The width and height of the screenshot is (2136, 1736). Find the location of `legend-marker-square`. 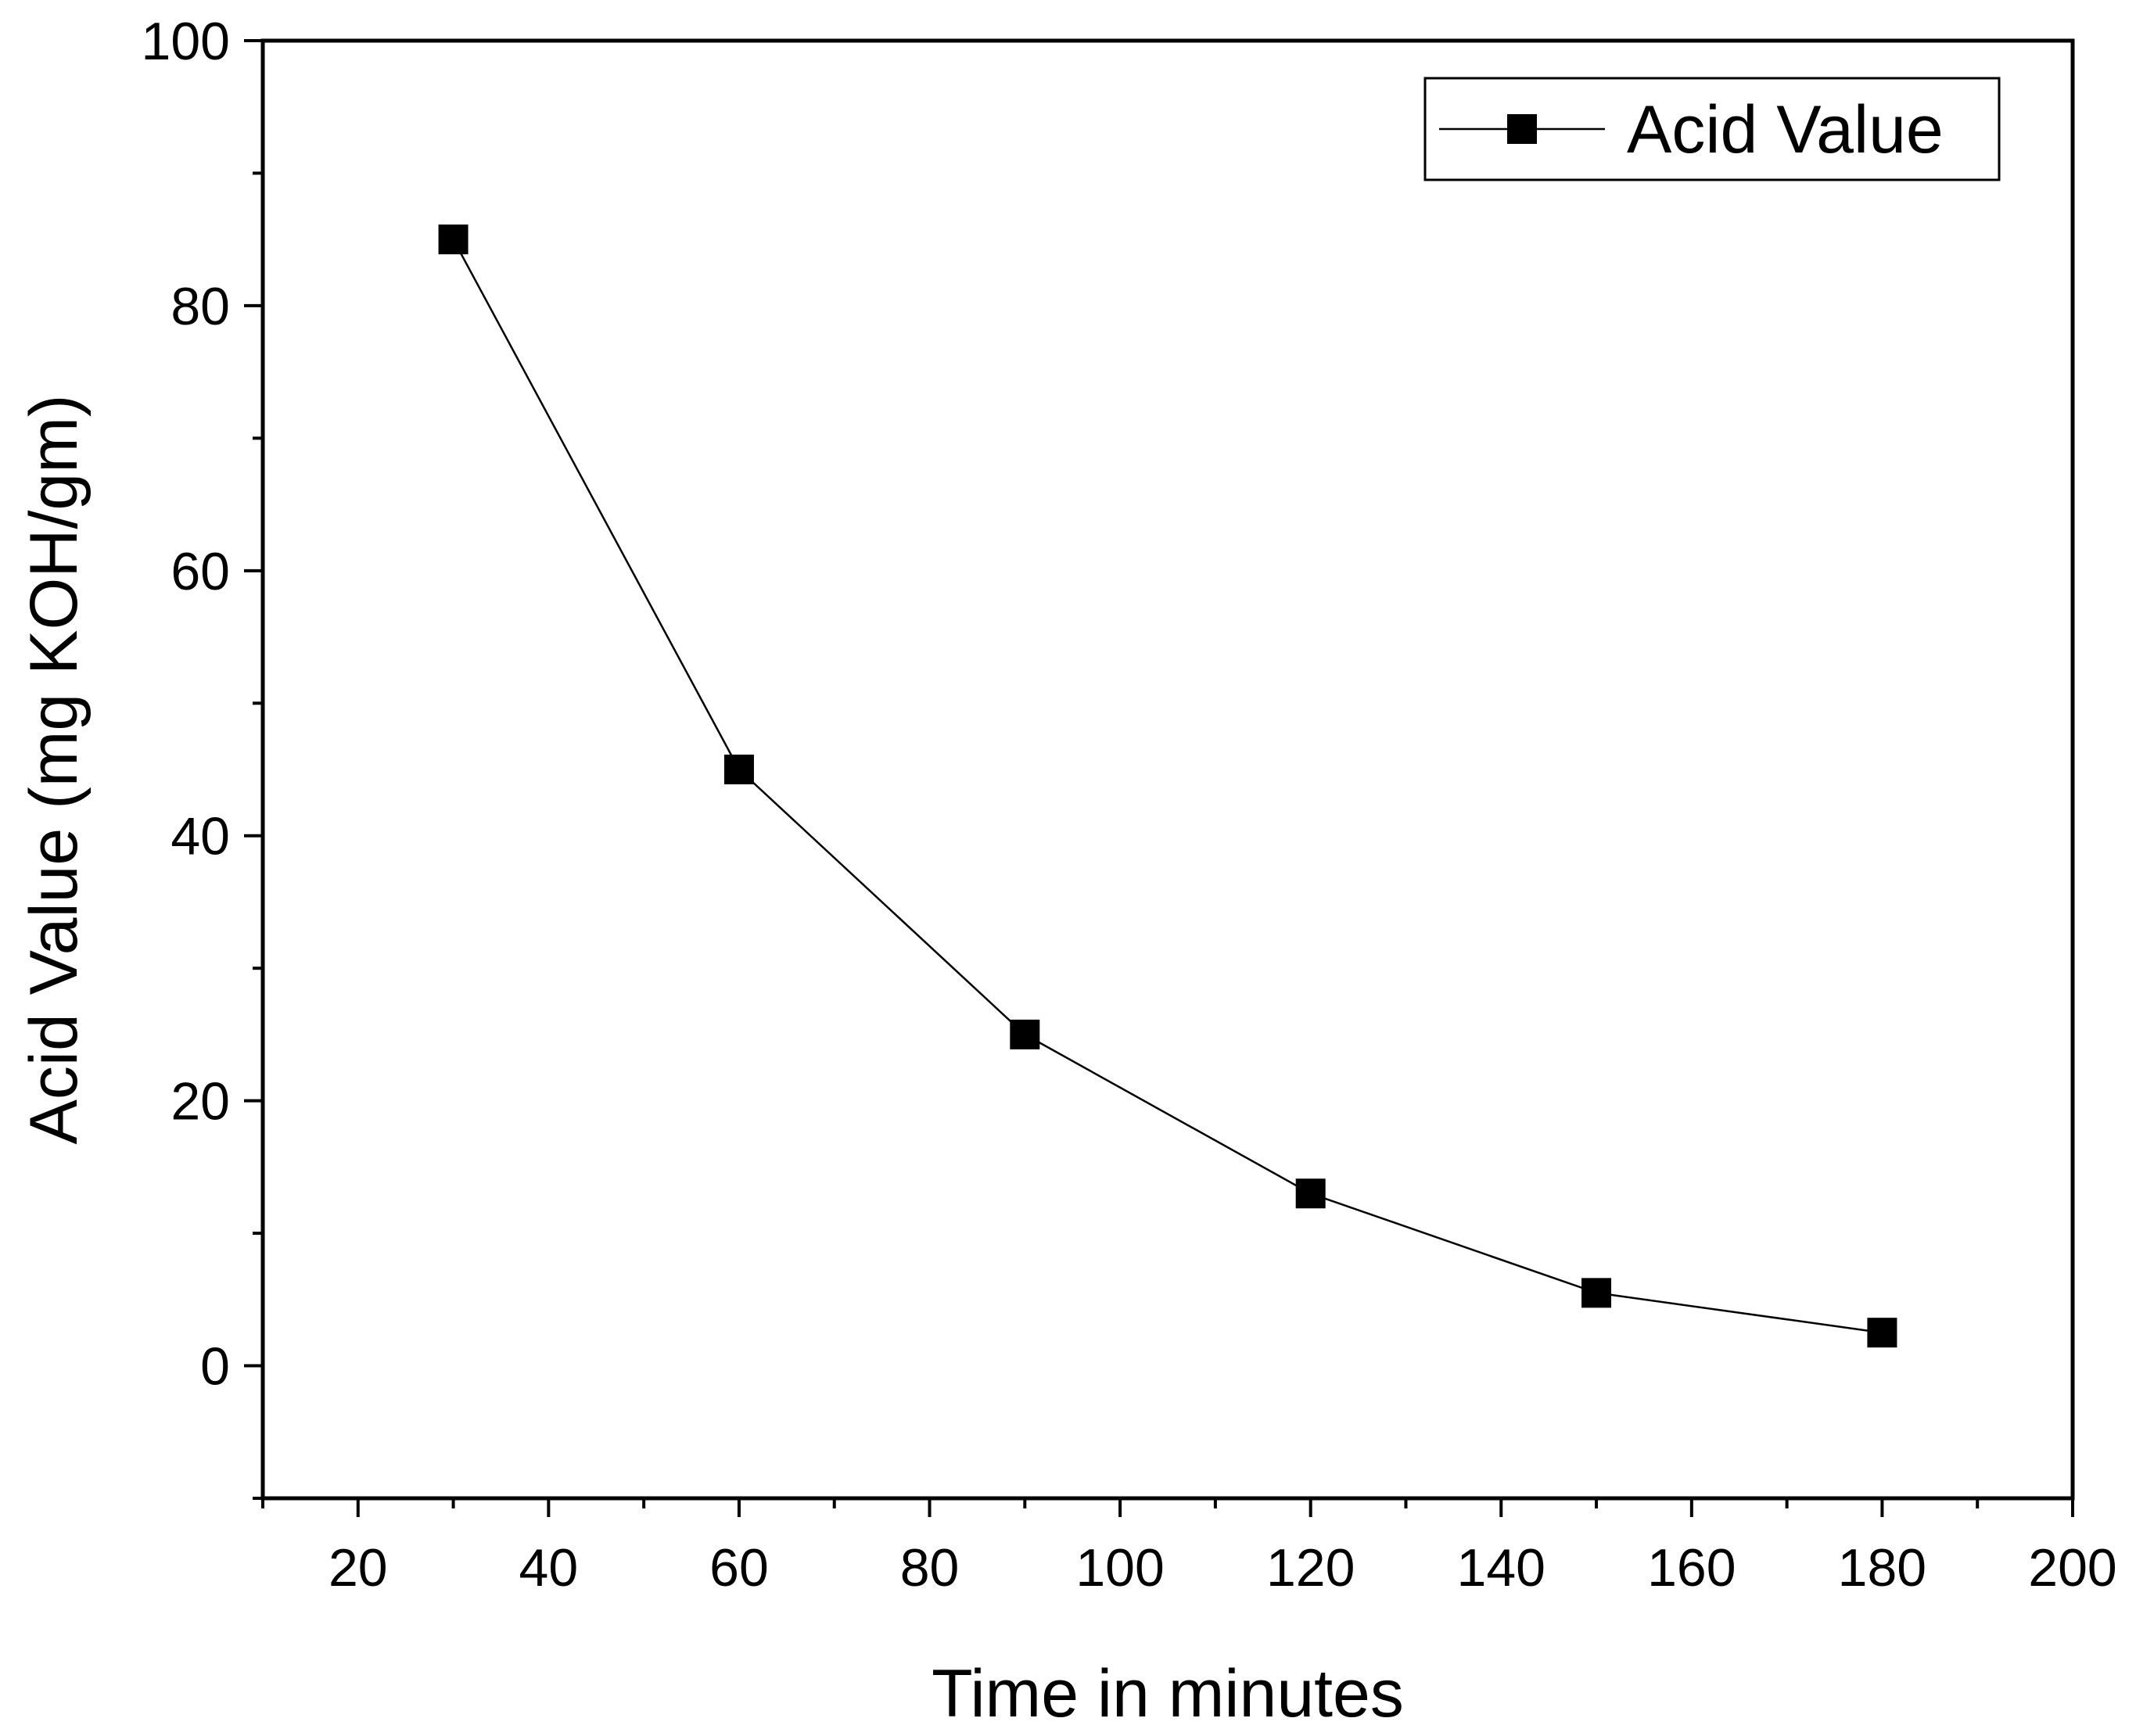

legend-marker-square is located at coordinates (1522, 129).